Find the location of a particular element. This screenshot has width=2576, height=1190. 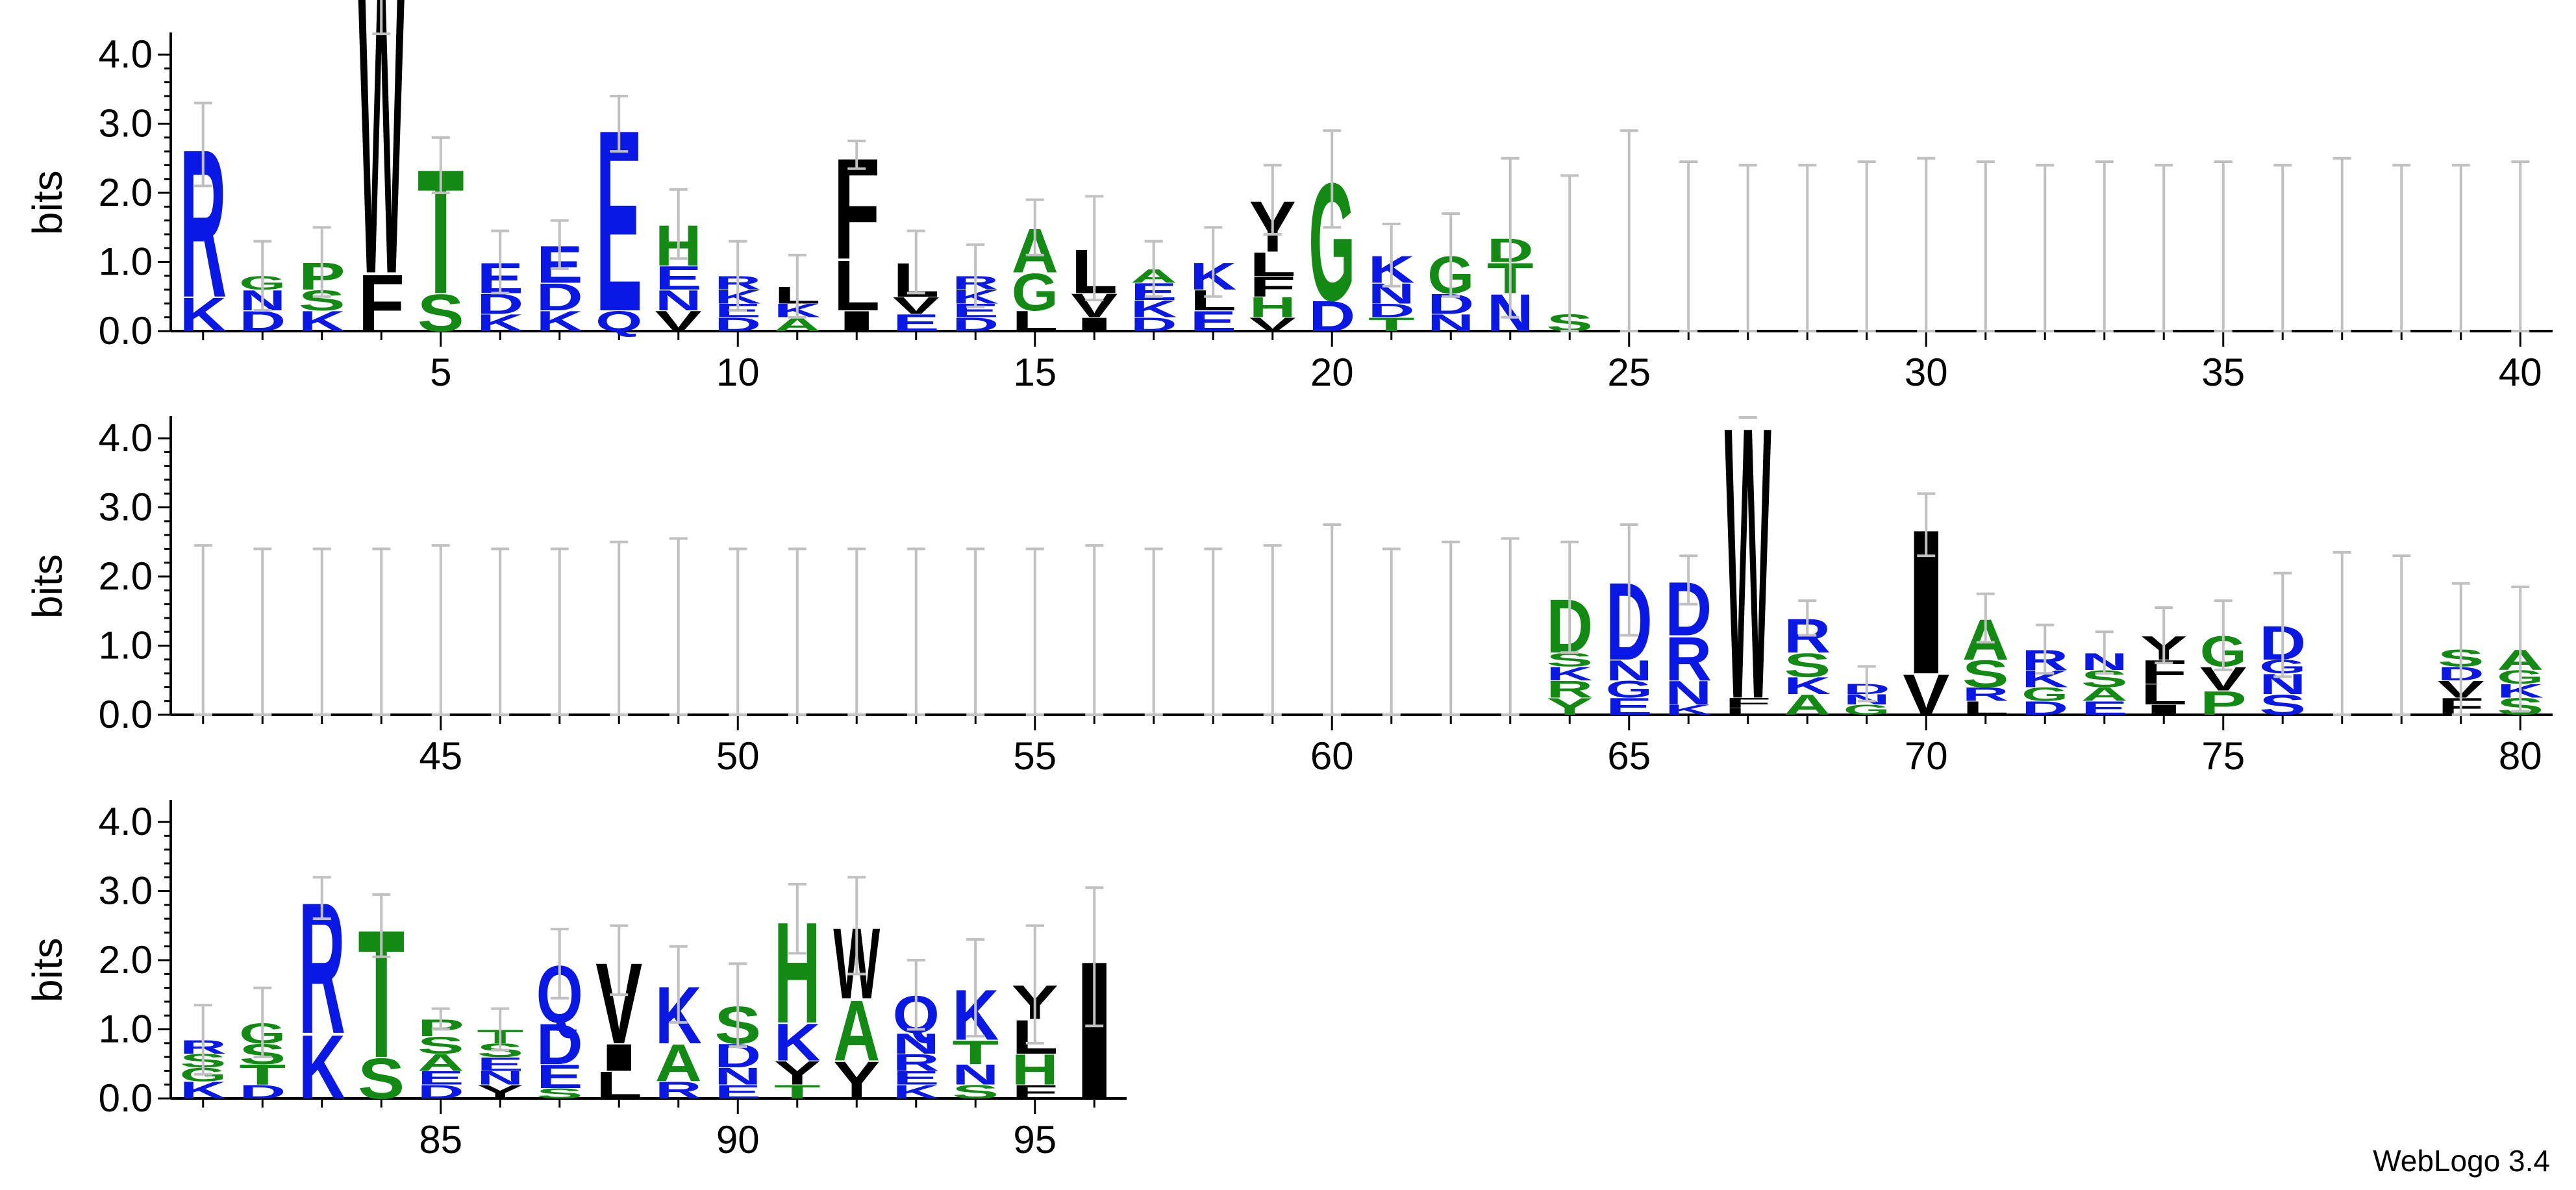

logo-stack-1: KR is located at coordinates (203, 221).